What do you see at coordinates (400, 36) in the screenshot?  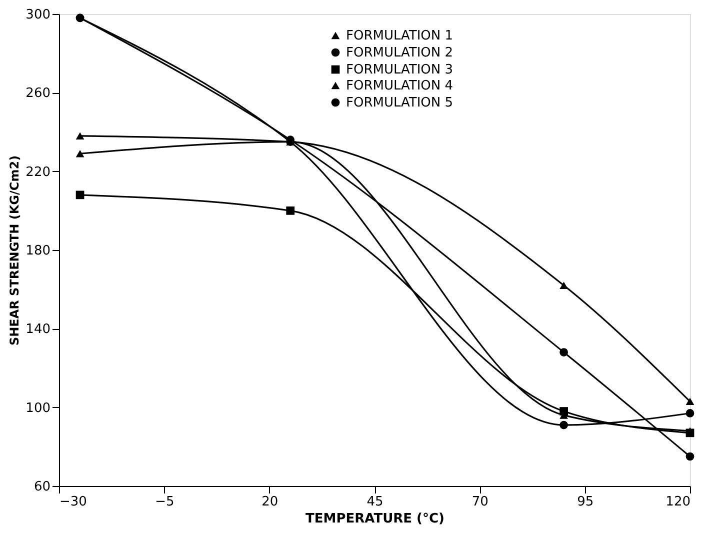 I see `legend-label: FORMULATION 1` at bounding box center [400, 36].